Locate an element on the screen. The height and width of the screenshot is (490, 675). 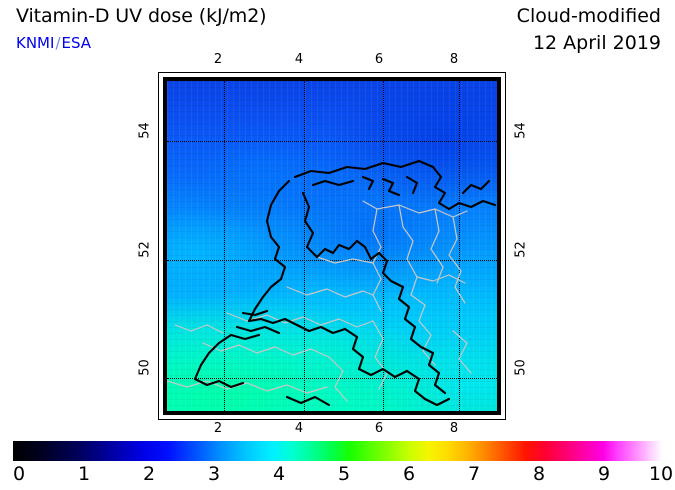
latitude-axis-right: 54 52 50 is located at coordinates (521, 246).